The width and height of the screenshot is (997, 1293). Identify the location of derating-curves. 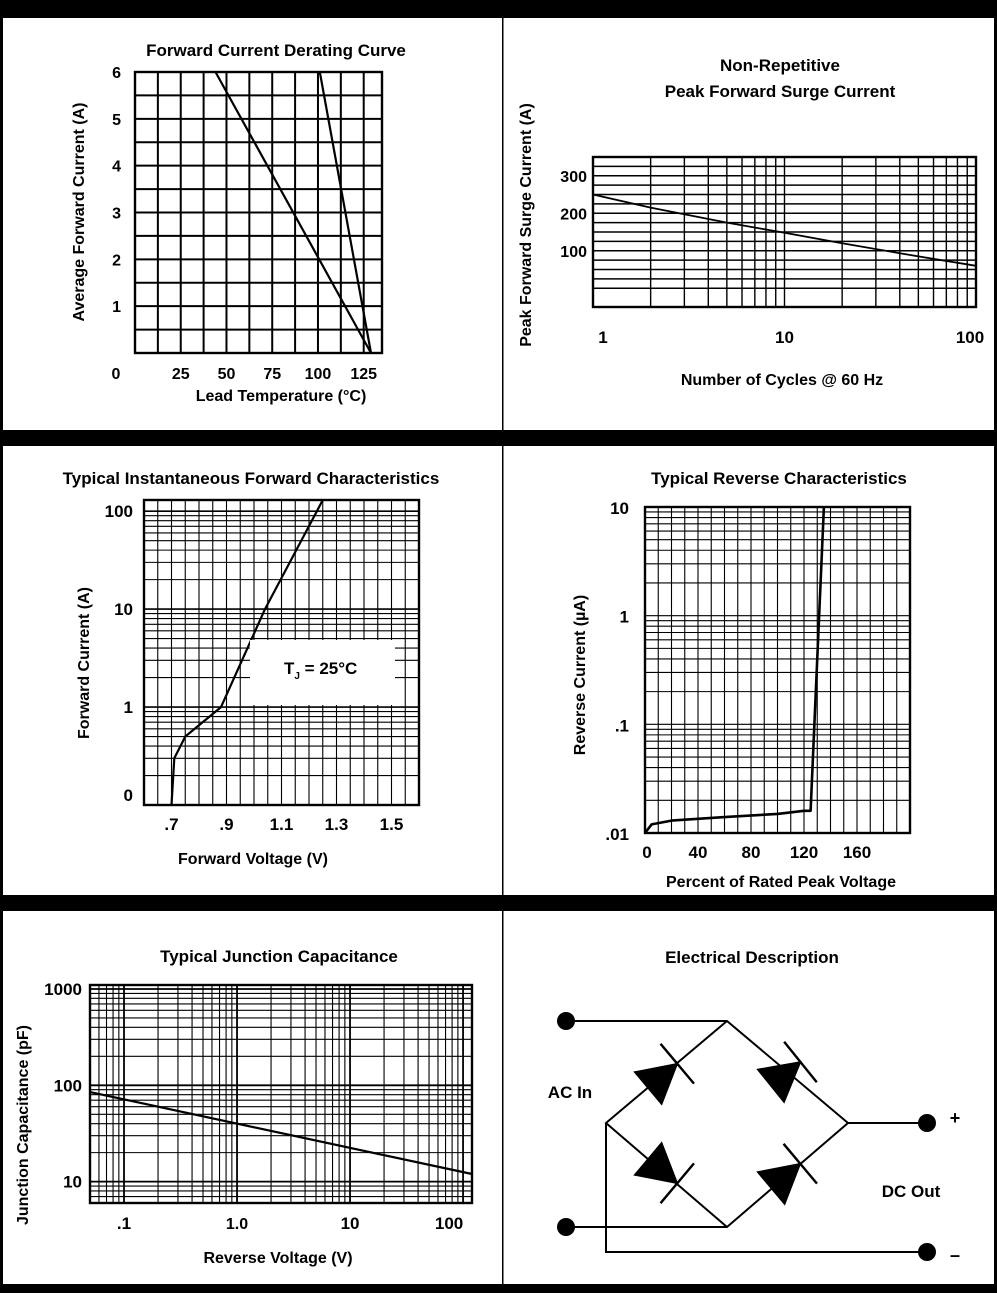
(293, 212).